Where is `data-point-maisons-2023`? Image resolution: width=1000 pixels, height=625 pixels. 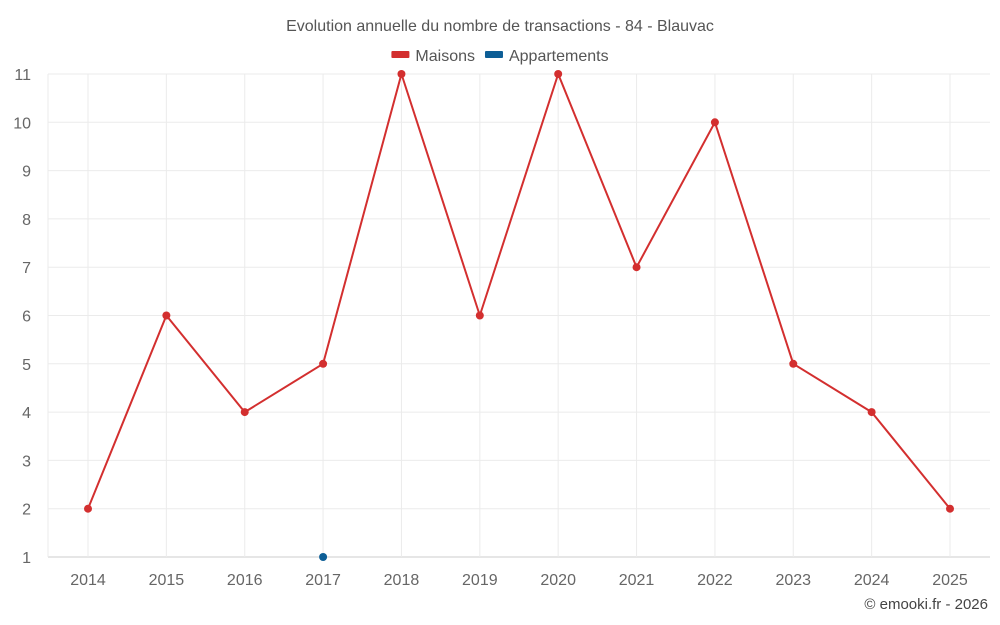 data-point-maisons-2023 is located at coordinates (793, 363).